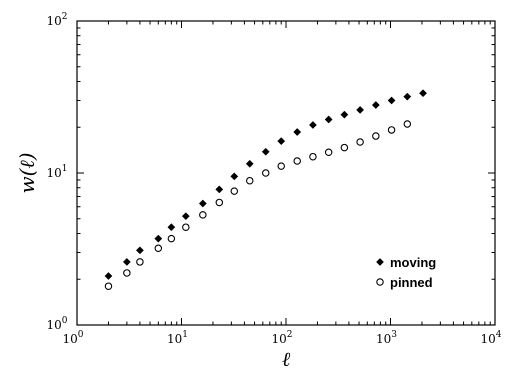 The width and height of the screenshot is (509, 373). I want to click on x-tick-label: 10³, so click(386, 338).